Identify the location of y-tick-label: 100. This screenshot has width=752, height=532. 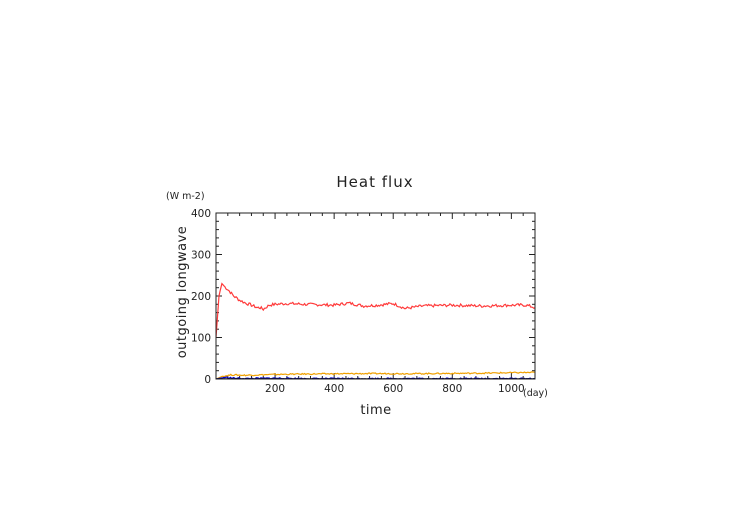
(201, 339).